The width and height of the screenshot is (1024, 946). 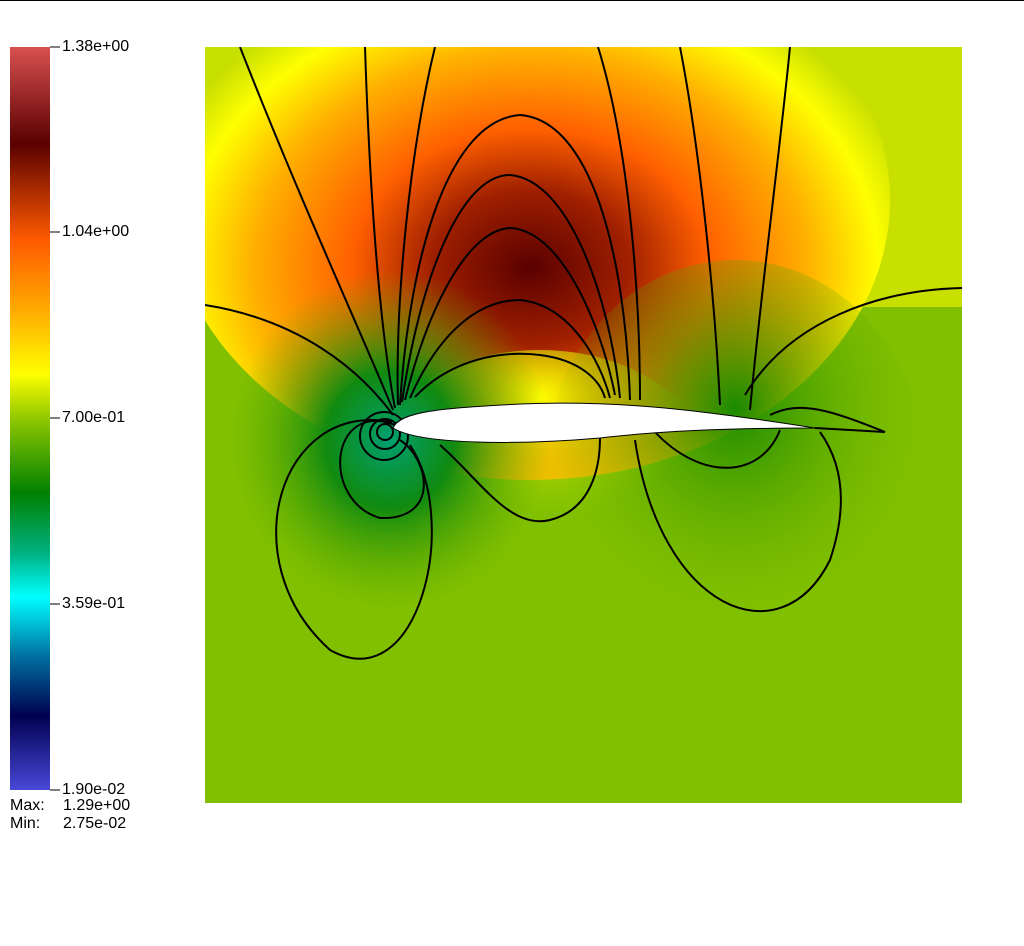 I want to click on color-bar-label: 3.59e-01, so click(x=93, y=603).